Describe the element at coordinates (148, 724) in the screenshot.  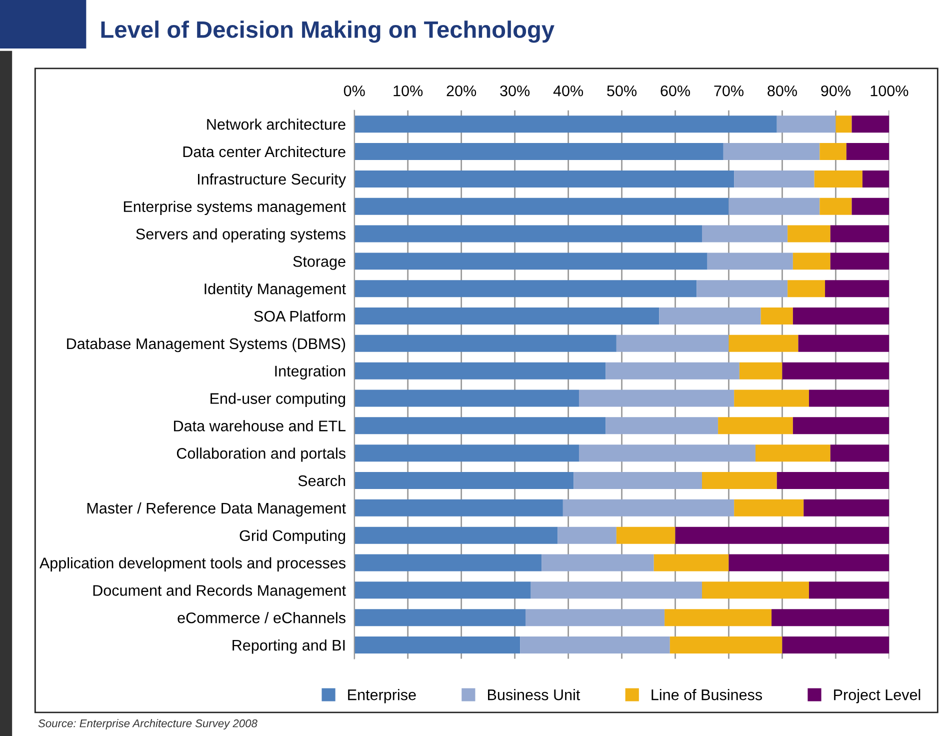
I see `source-note: Source: Enterprise Architecture Survey 2008` at that location.